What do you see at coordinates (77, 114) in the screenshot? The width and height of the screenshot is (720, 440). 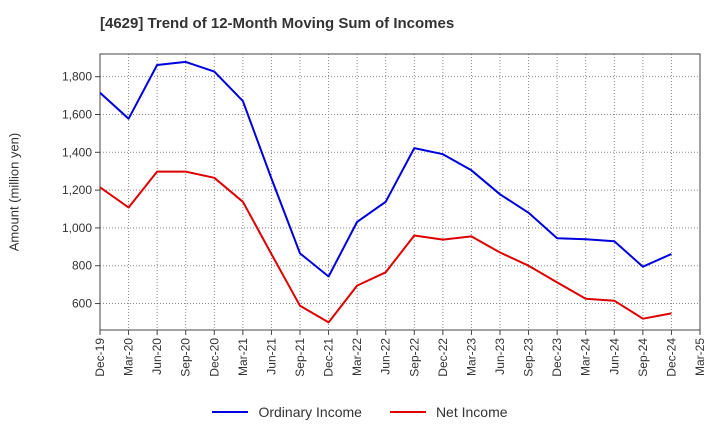 I see `y-tick-label: 1,600` at bounding box center [77, 114].